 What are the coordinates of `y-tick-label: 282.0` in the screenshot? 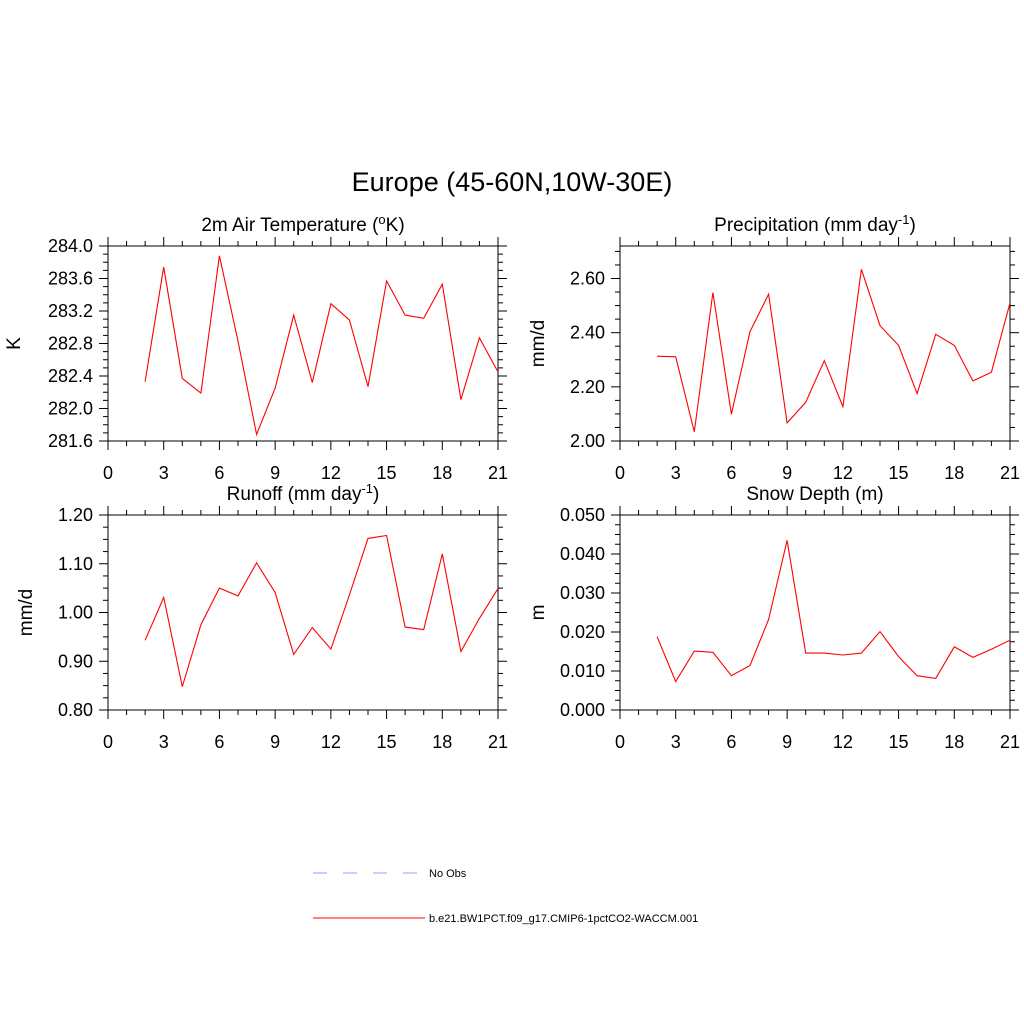 It's located at (70, 409).